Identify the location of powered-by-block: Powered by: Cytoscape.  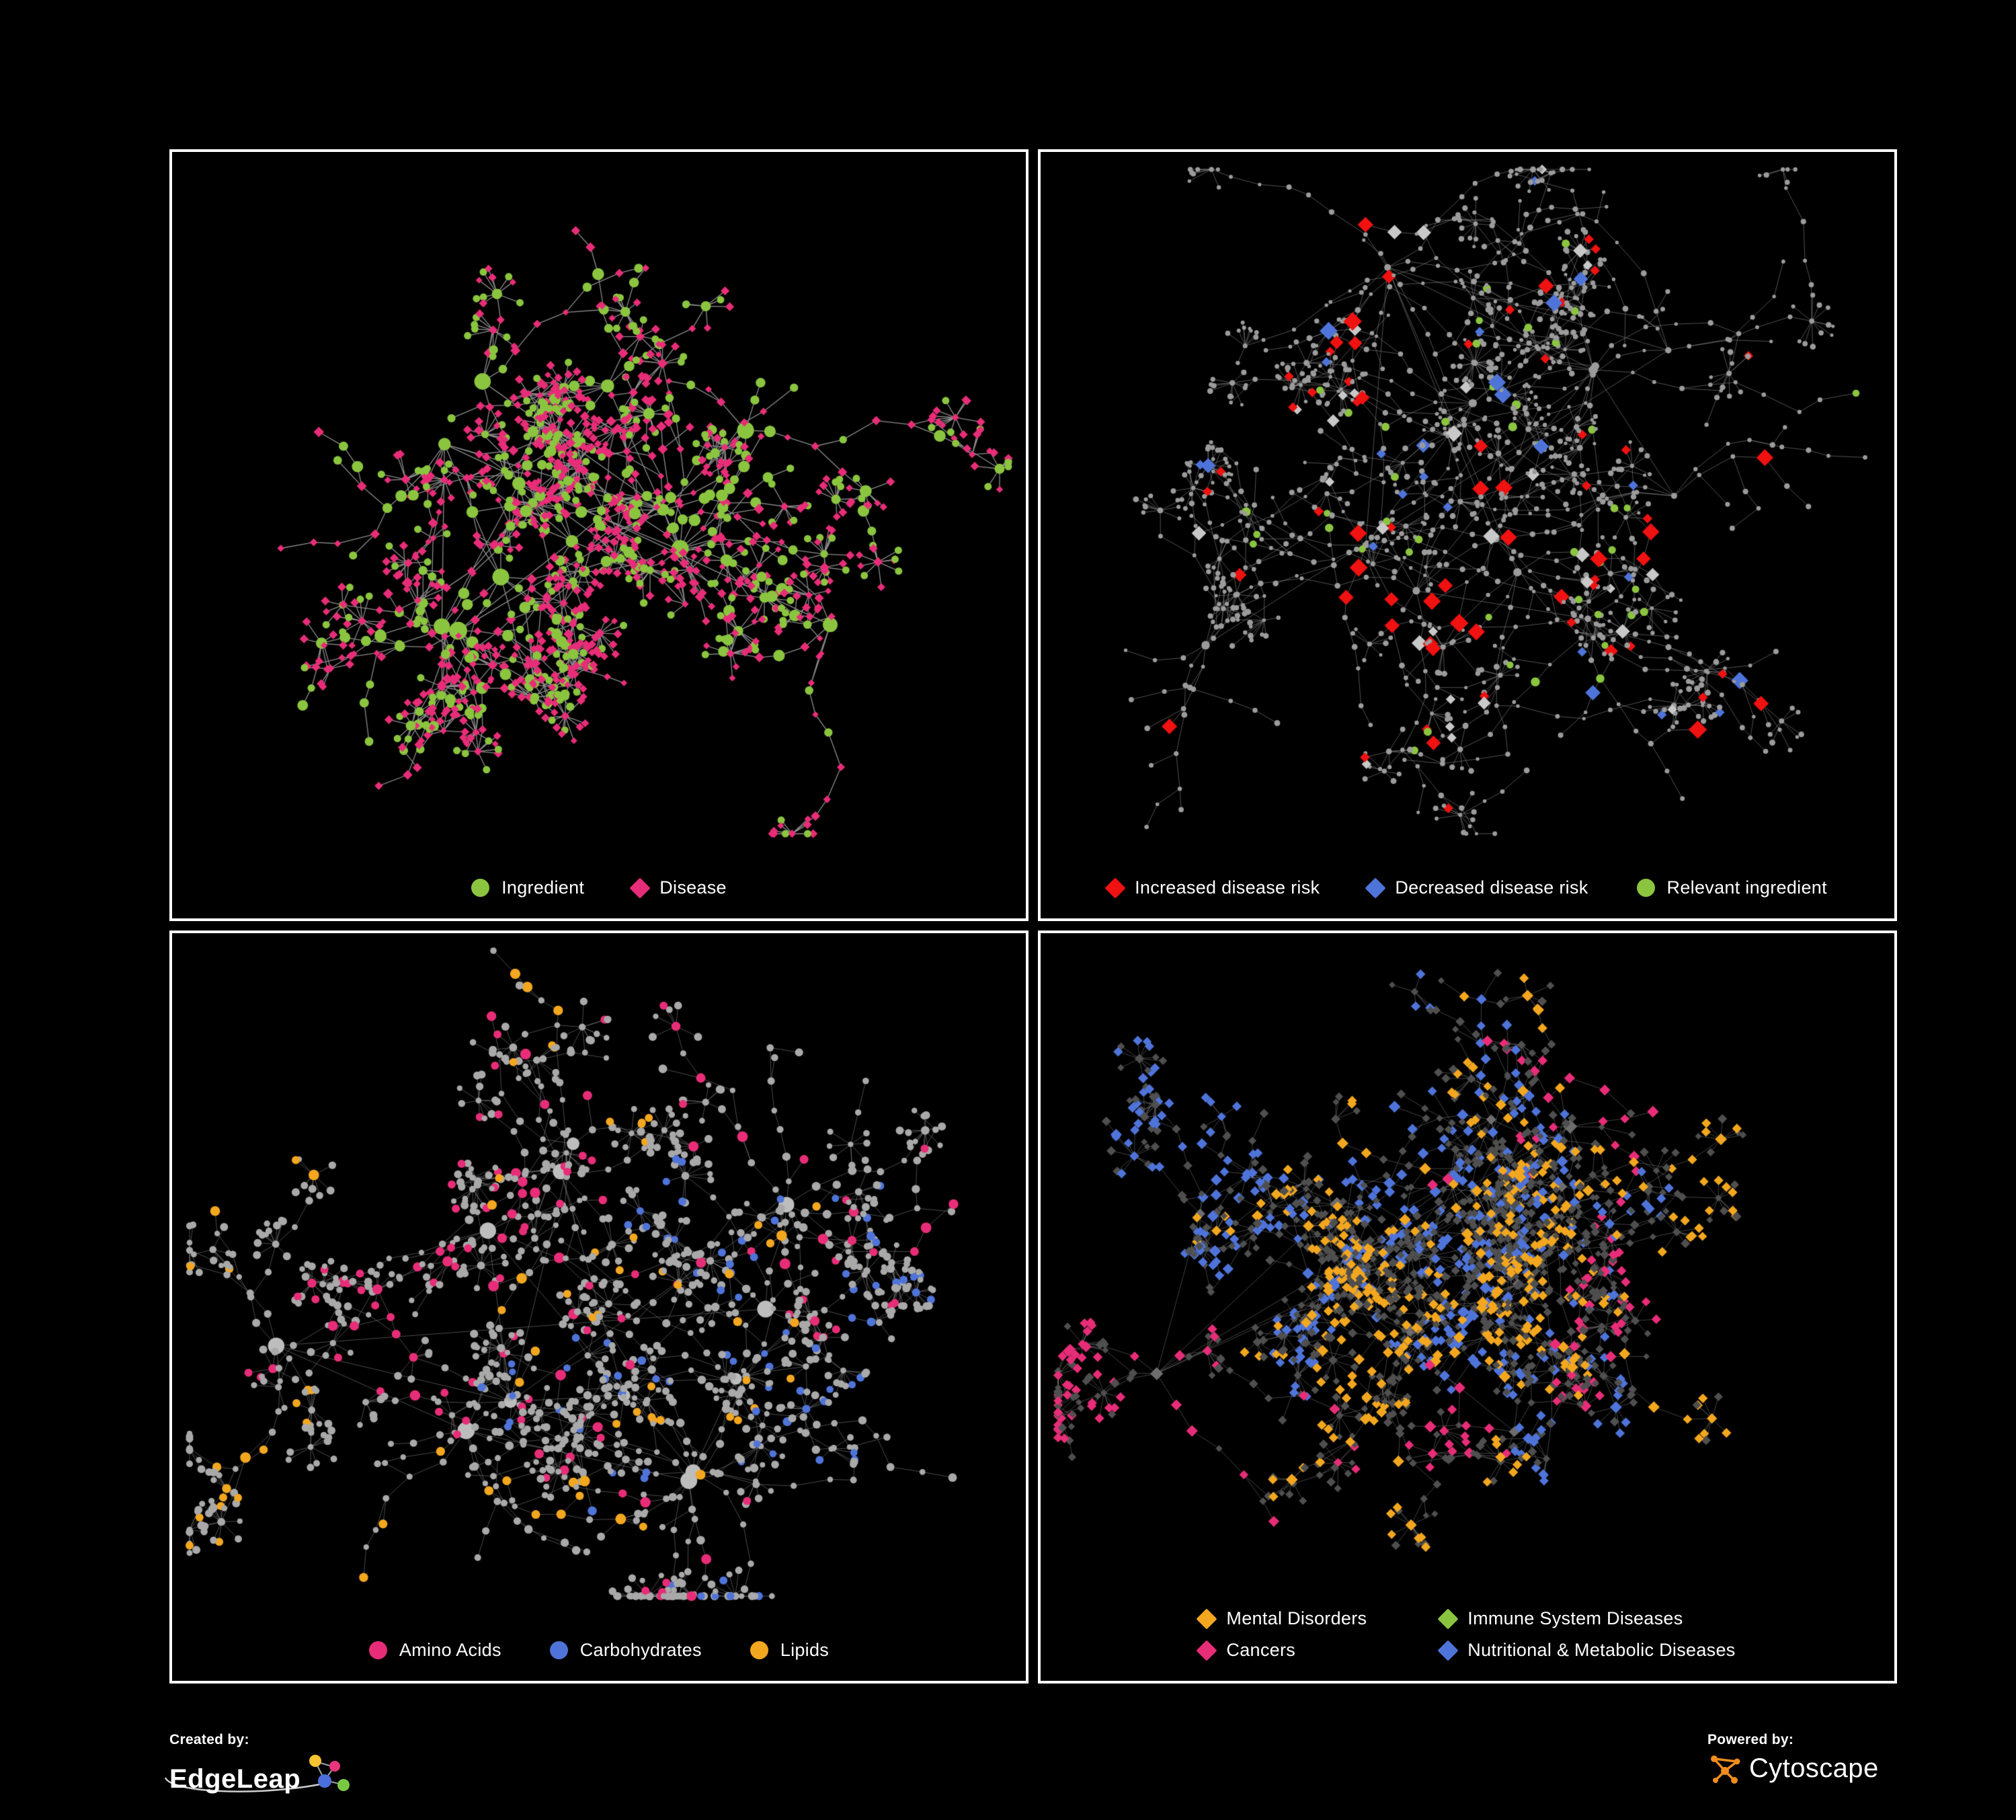
(1793, 1759).